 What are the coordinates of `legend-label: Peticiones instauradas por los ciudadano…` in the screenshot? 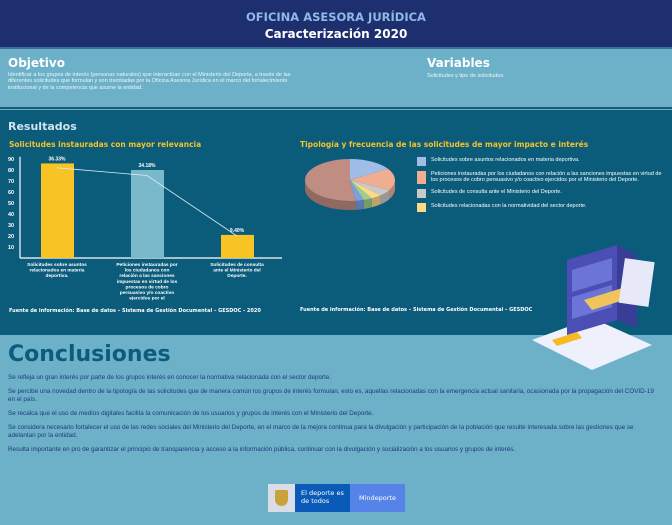 It's located at (546, 177).